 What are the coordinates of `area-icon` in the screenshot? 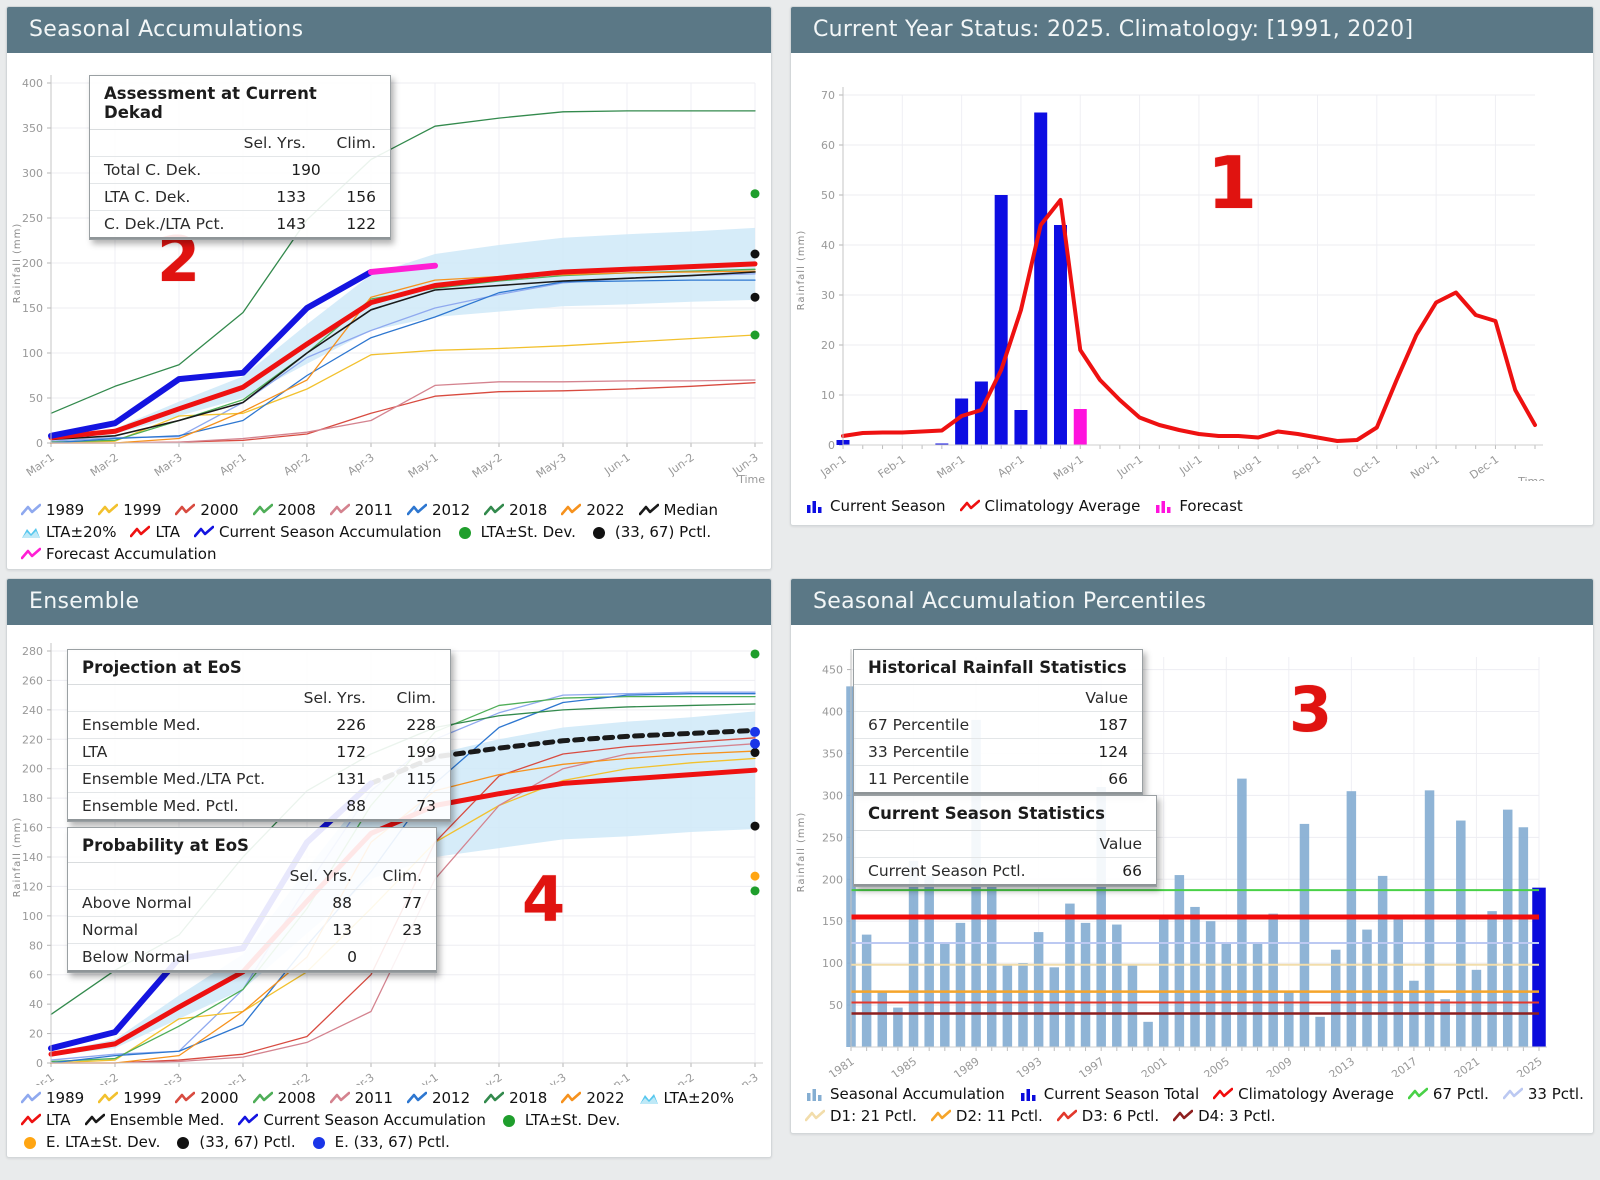 It's located at (31, 532).